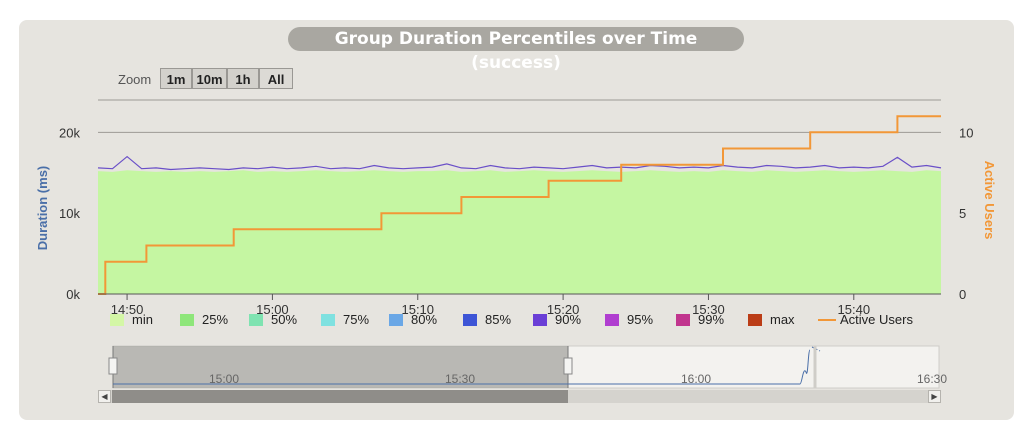 The width and height of the screenshot is (1024, 424). What do you see at coordinates (519, 305) in the screenshot?
I see `x-ticks: 14:50 15:00 15:10 15:20 15:30 15:40` at bounding box center [519, 305].